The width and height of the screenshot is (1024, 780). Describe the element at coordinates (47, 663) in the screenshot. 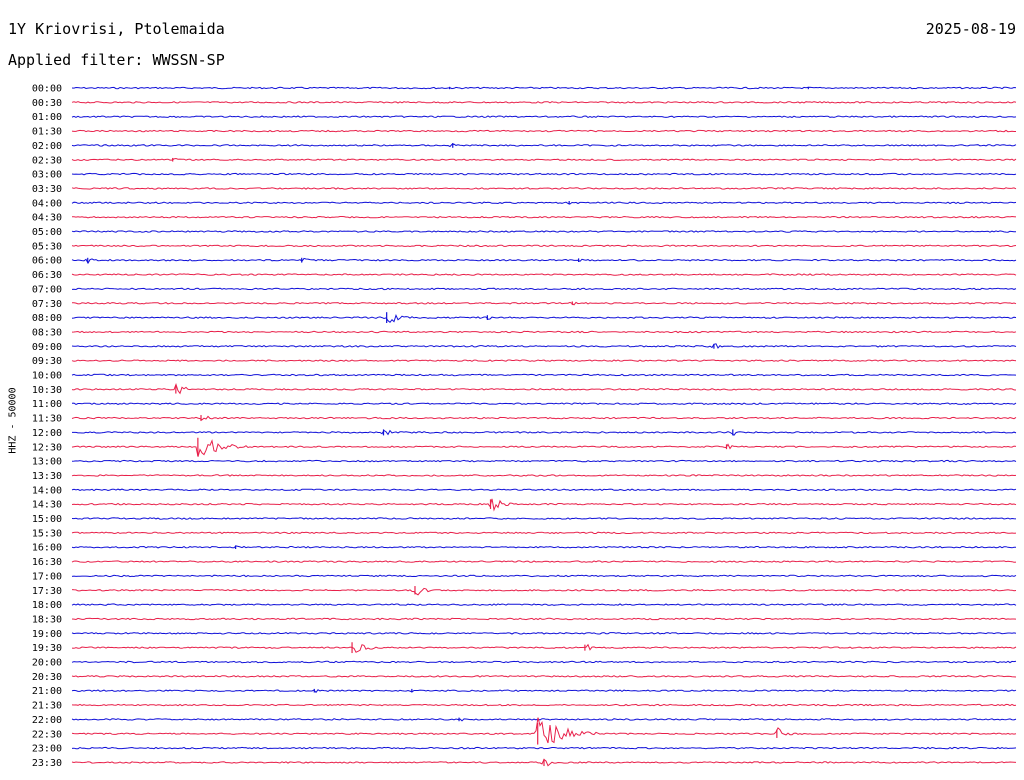

I see `row-label-2000: 20:00` at that location.